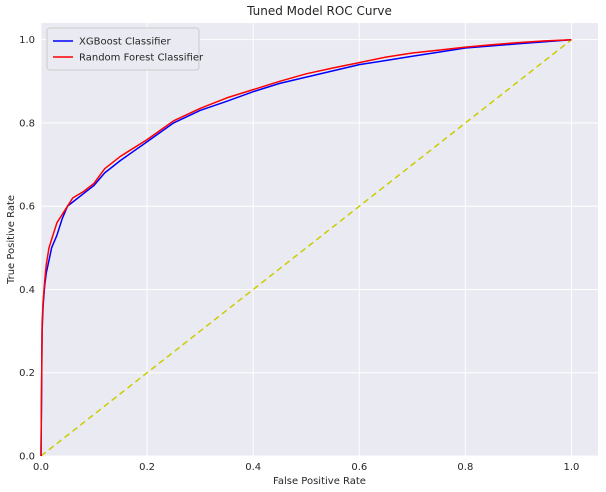  Describe the element at coordinates (572, 467) in the screenshot. I see `x-tick-label: 1.0` at that location.